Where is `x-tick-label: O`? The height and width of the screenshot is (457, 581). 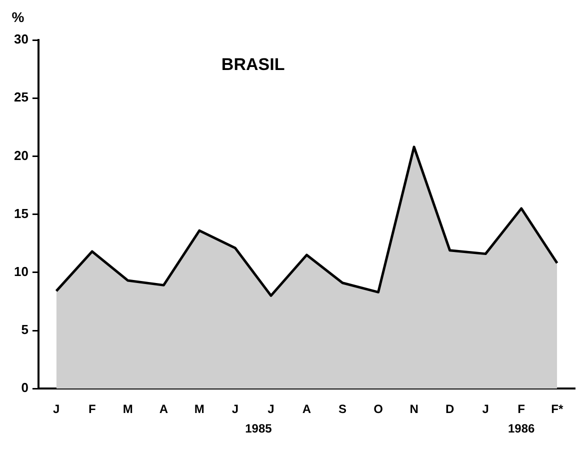 x-tick-label: O is located at coordinates (378, 409).